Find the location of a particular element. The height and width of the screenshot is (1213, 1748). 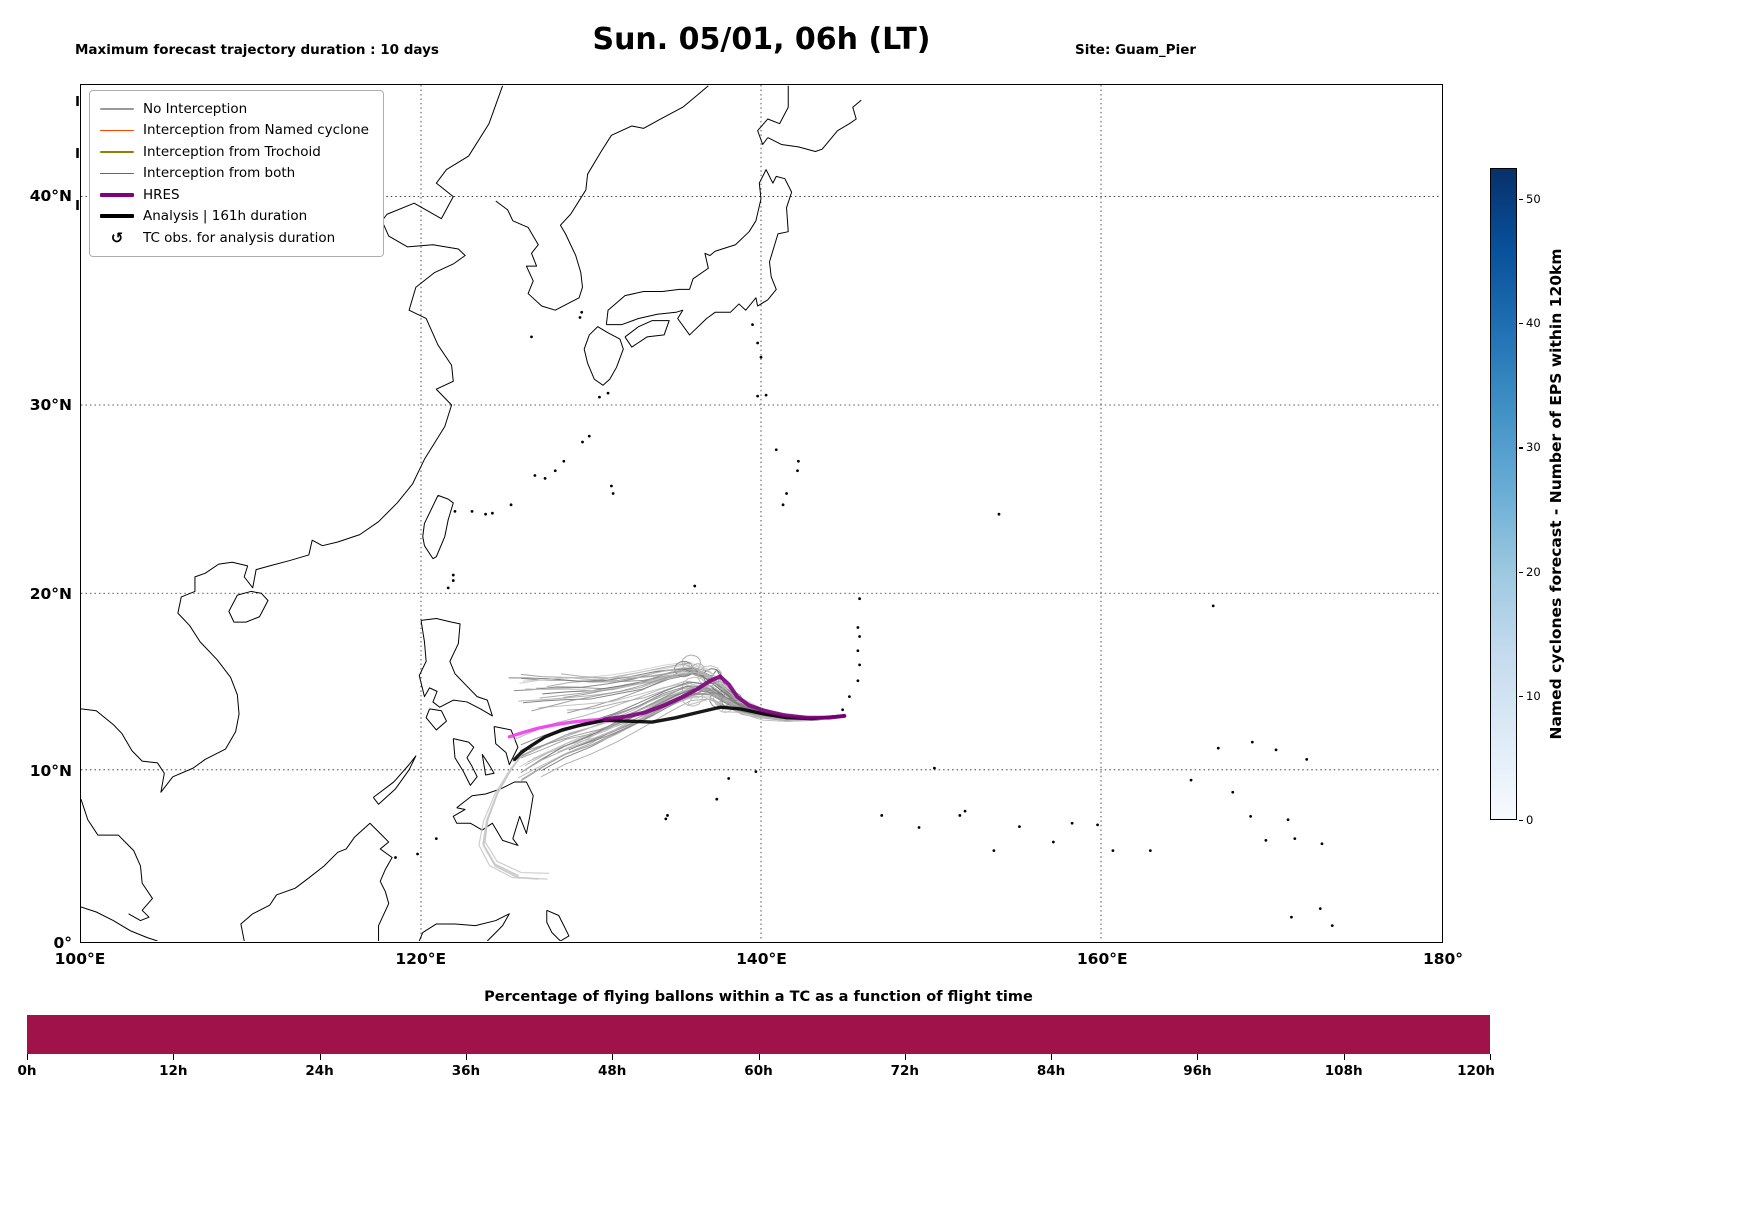

bottom-axis-tick-label: 60h is located at coordinates (758, 1071).